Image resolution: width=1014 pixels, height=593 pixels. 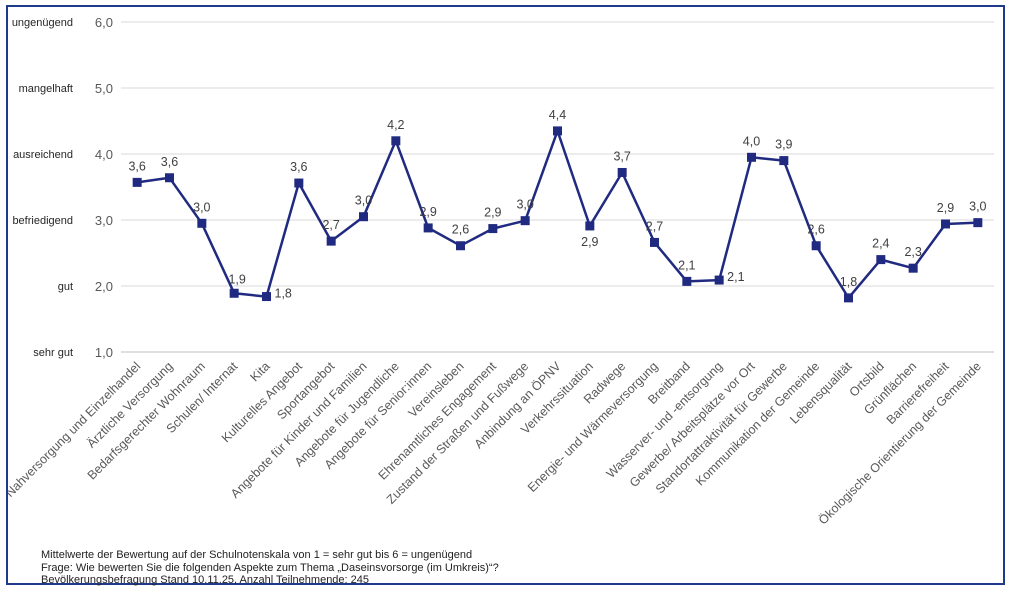 What do you see at coordinates (395, 125) in the screenshot?
I see `data-label: 4,2` at bounding box center [395, 125].